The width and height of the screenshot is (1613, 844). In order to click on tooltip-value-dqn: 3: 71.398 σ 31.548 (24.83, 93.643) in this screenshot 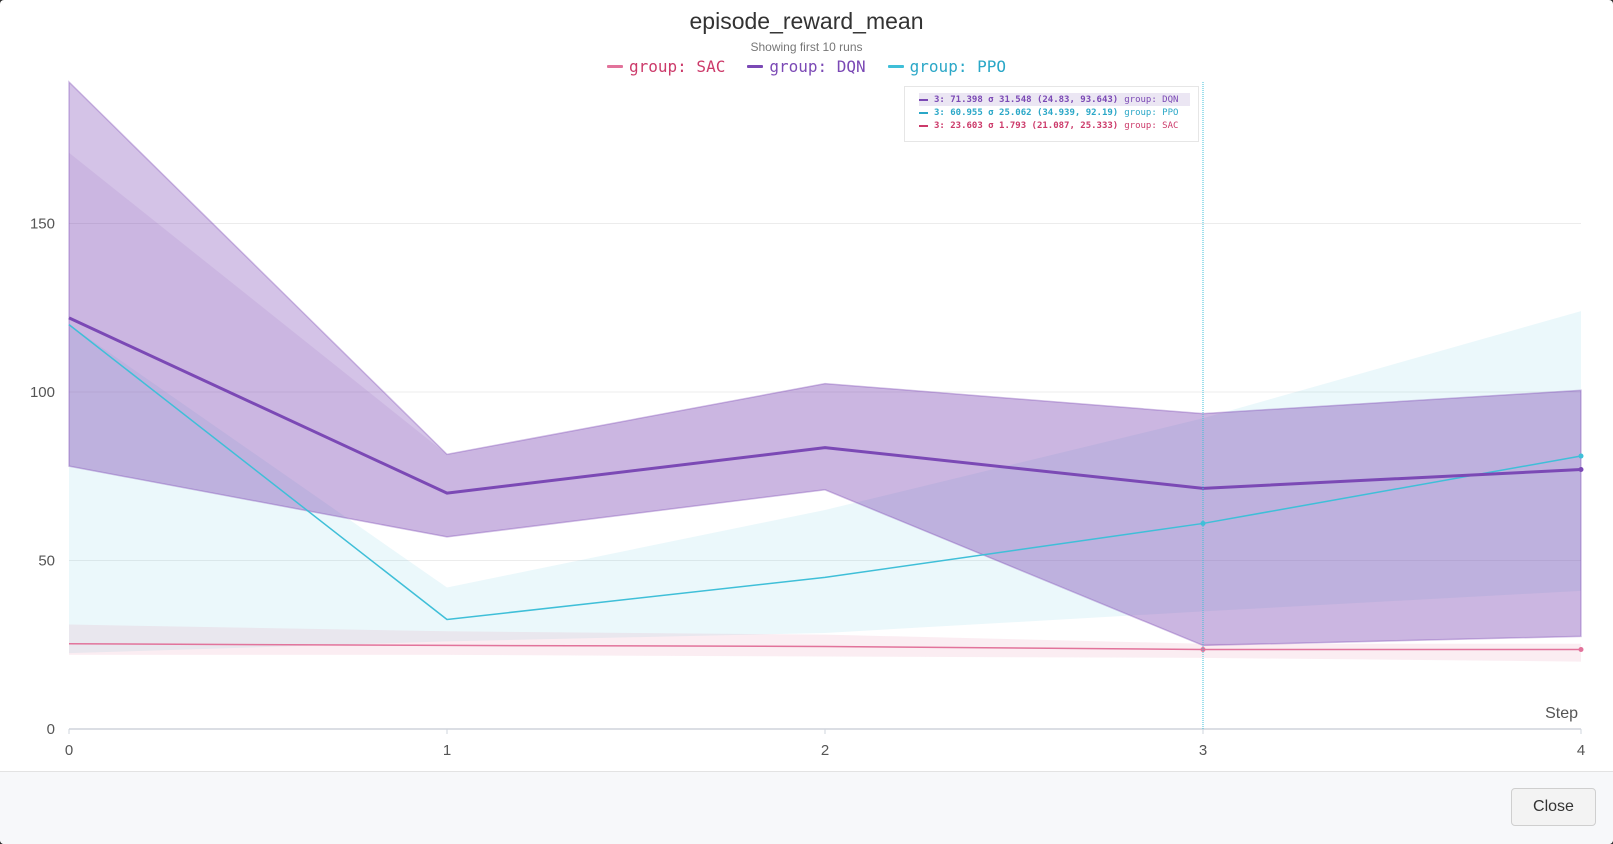, I will do `click(1026, 99)`.